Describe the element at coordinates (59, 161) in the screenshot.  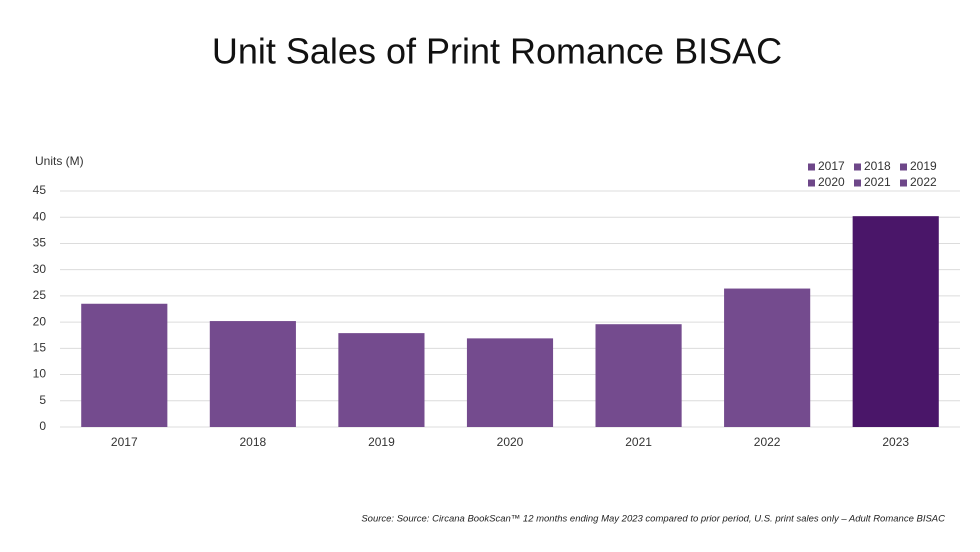
I see `y-axis-label: Units (M)` at that location.